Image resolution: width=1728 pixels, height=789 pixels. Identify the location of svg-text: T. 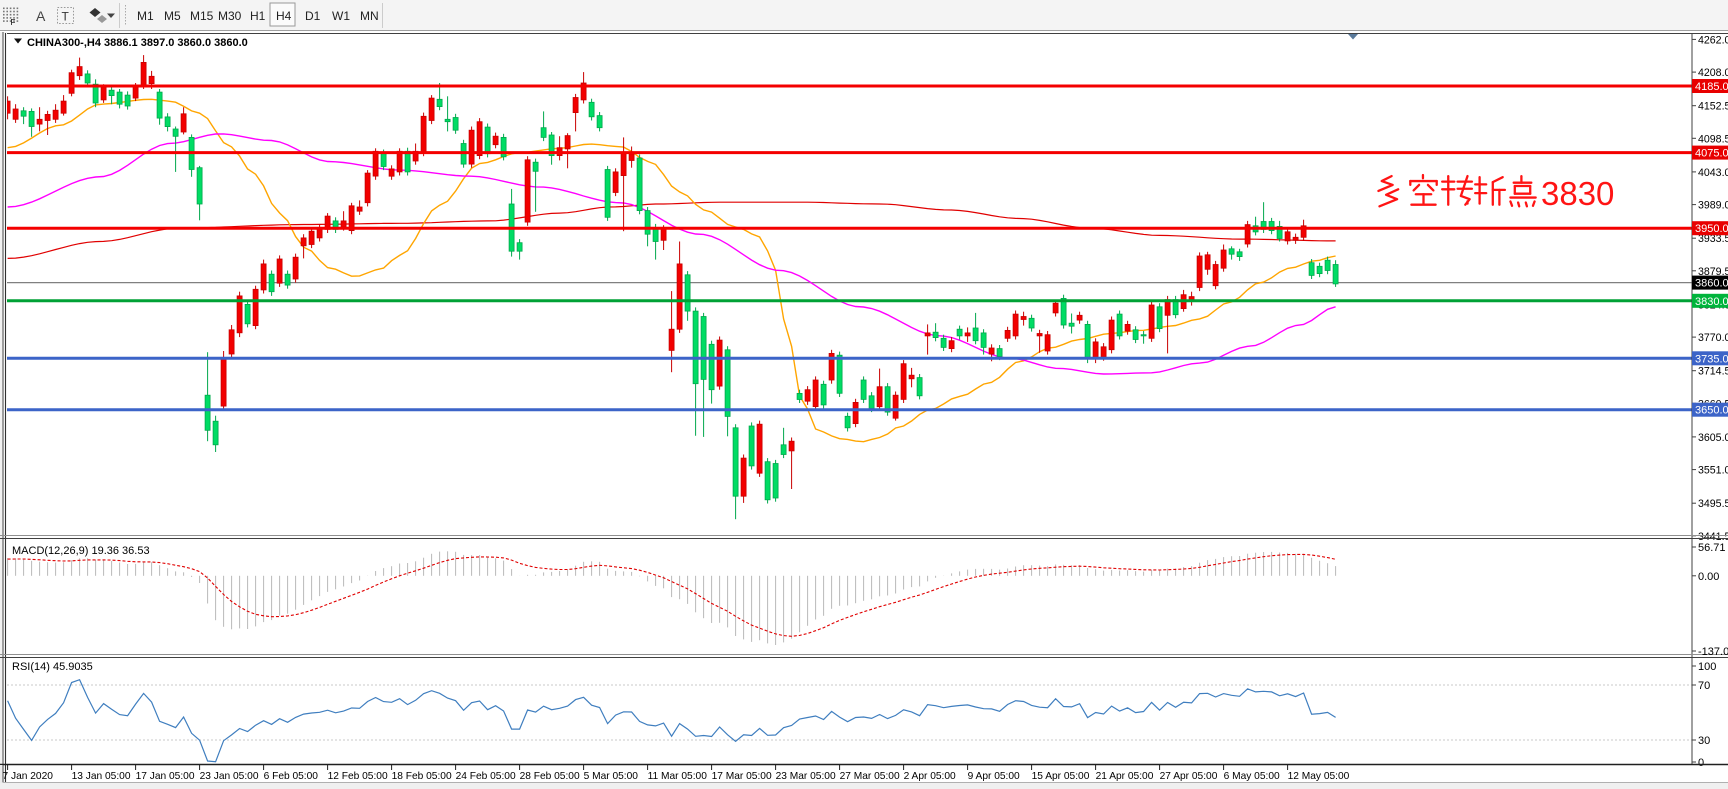
(66, 17).